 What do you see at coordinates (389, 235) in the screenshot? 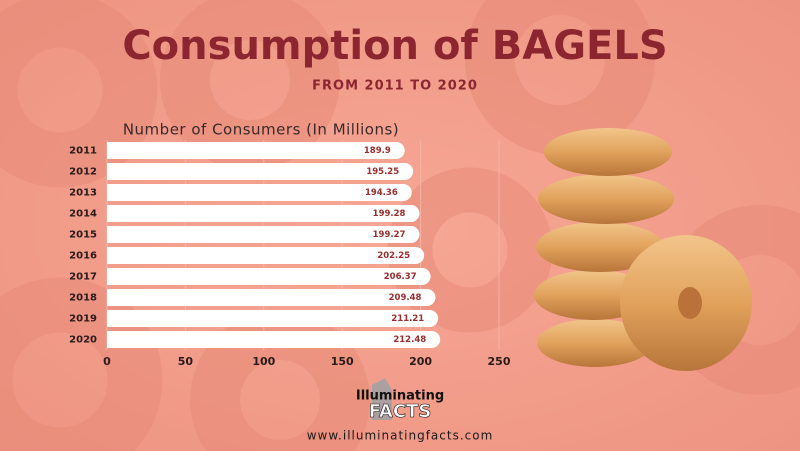
I see `value-label: 199.27` at bounding box center [389, 235].